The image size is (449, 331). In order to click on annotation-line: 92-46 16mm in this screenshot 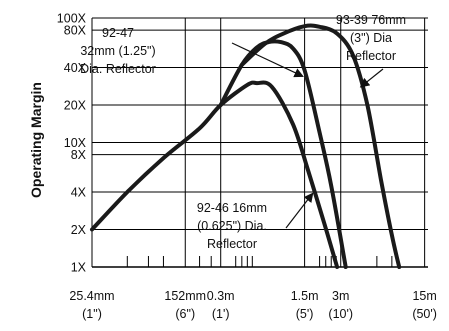, I will do `click(232, 208)`.